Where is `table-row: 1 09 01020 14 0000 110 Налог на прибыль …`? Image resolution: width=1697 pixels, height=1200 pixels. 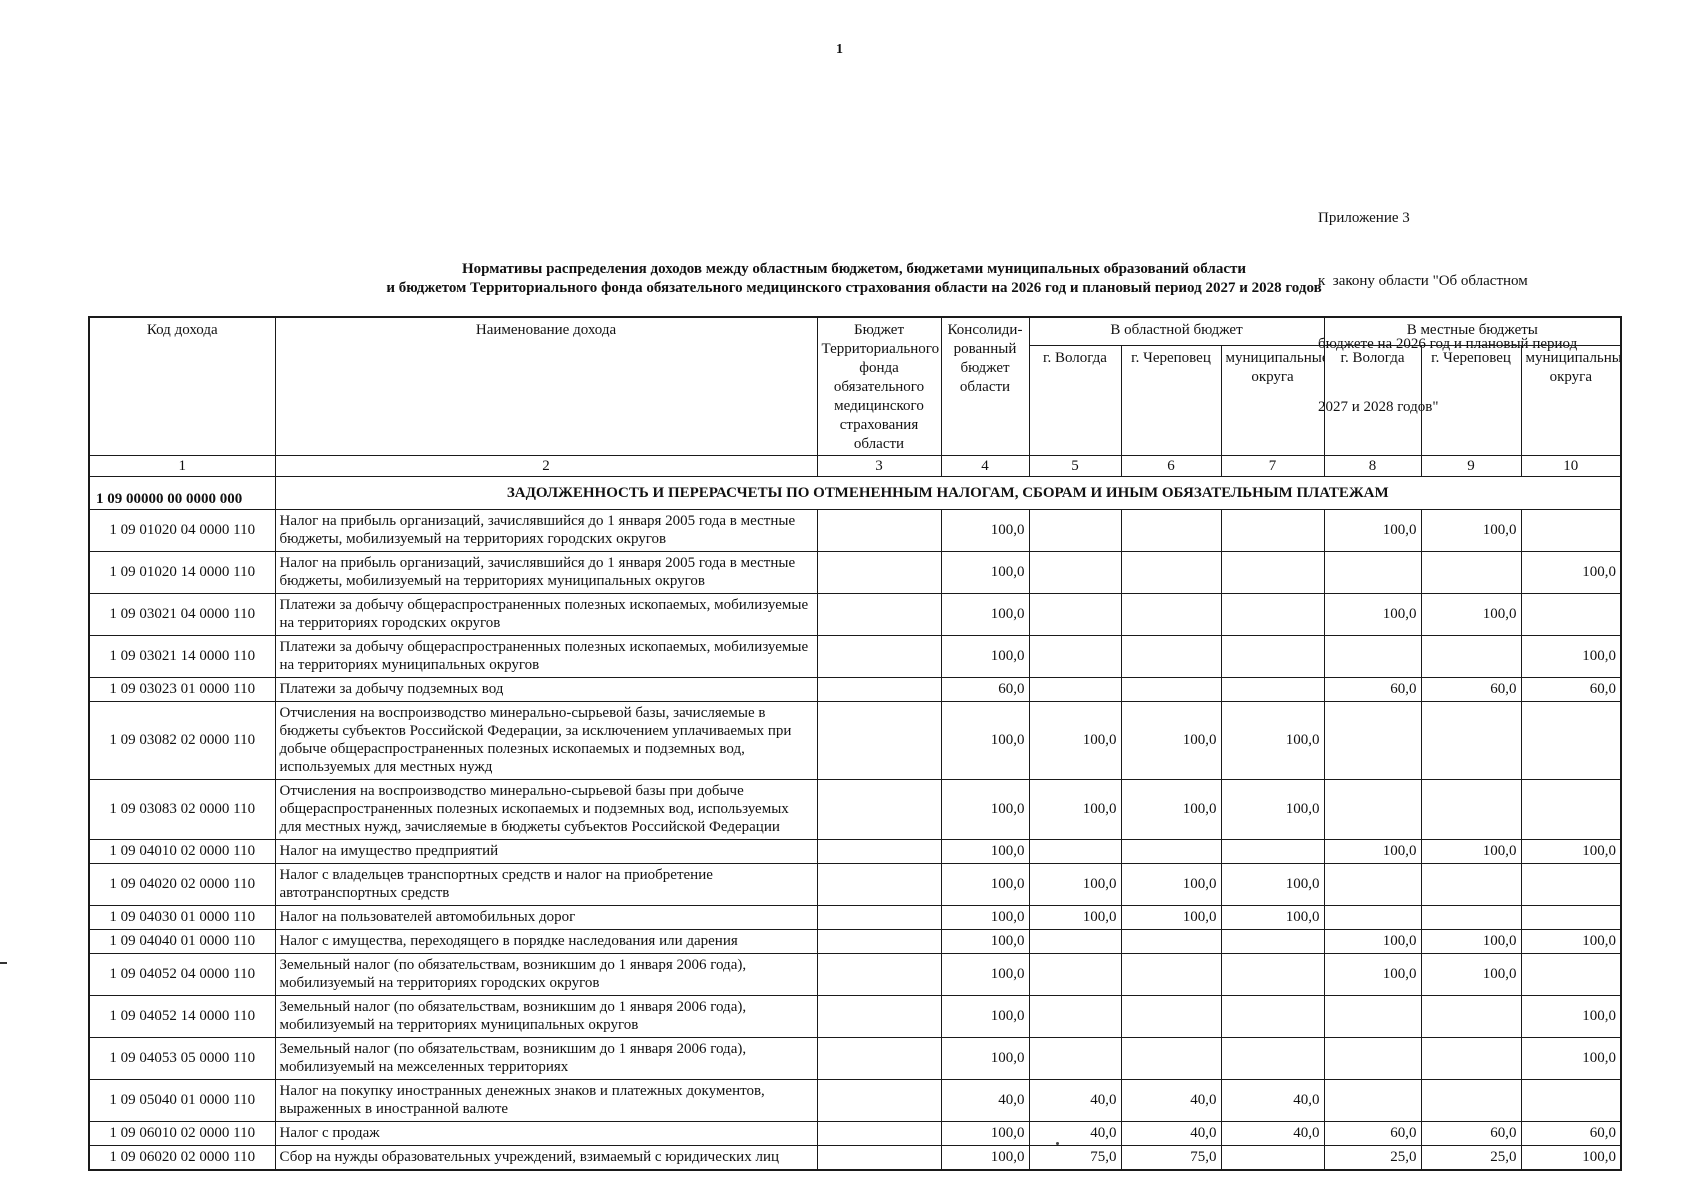
table-row: 1 09 01020 14 0000 110 Налог на прибыль … is located at coordinates (855, 572).